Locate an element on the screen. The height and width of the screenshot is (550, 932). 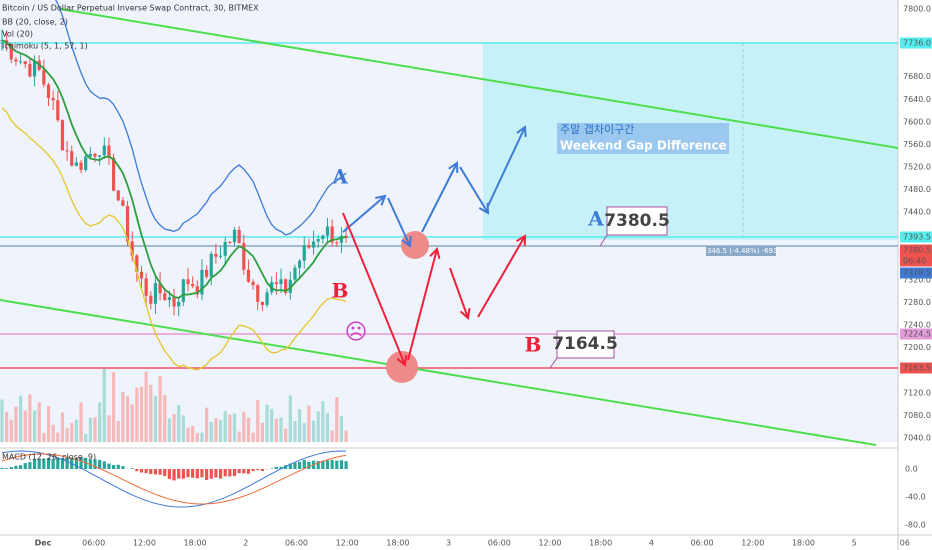
gap-title: Weekend Gap Difference is located at coordinates (643, 146).